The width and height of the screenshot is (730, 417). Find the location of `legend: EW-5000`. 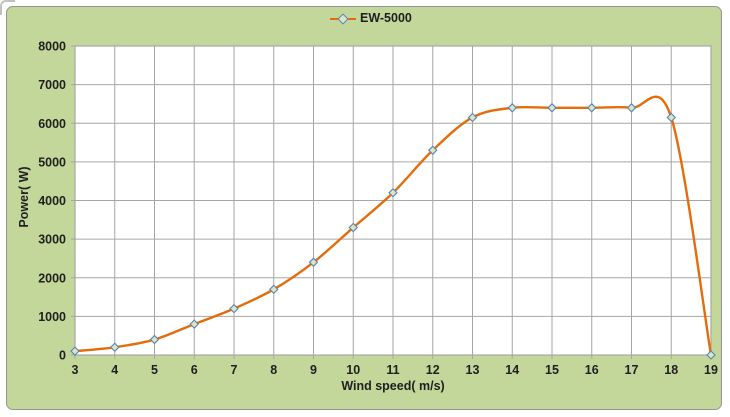

legend: EW-5000 is located at coordinates (371, 18).